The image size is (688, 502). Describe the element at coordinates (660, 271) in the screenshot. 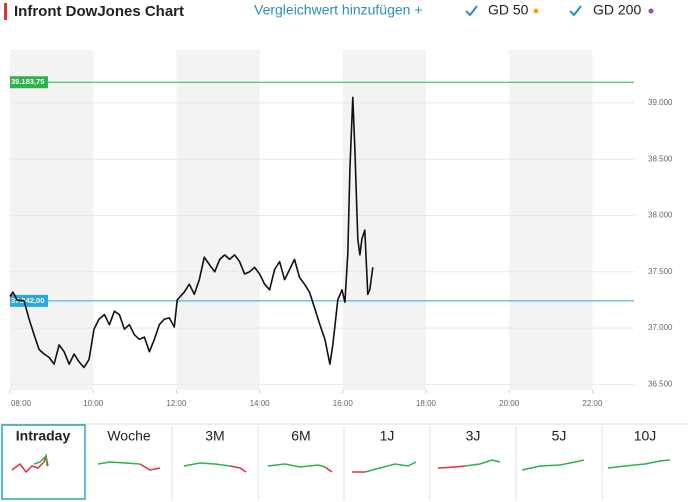

I see `y-tick-label: 37.500` at that location.